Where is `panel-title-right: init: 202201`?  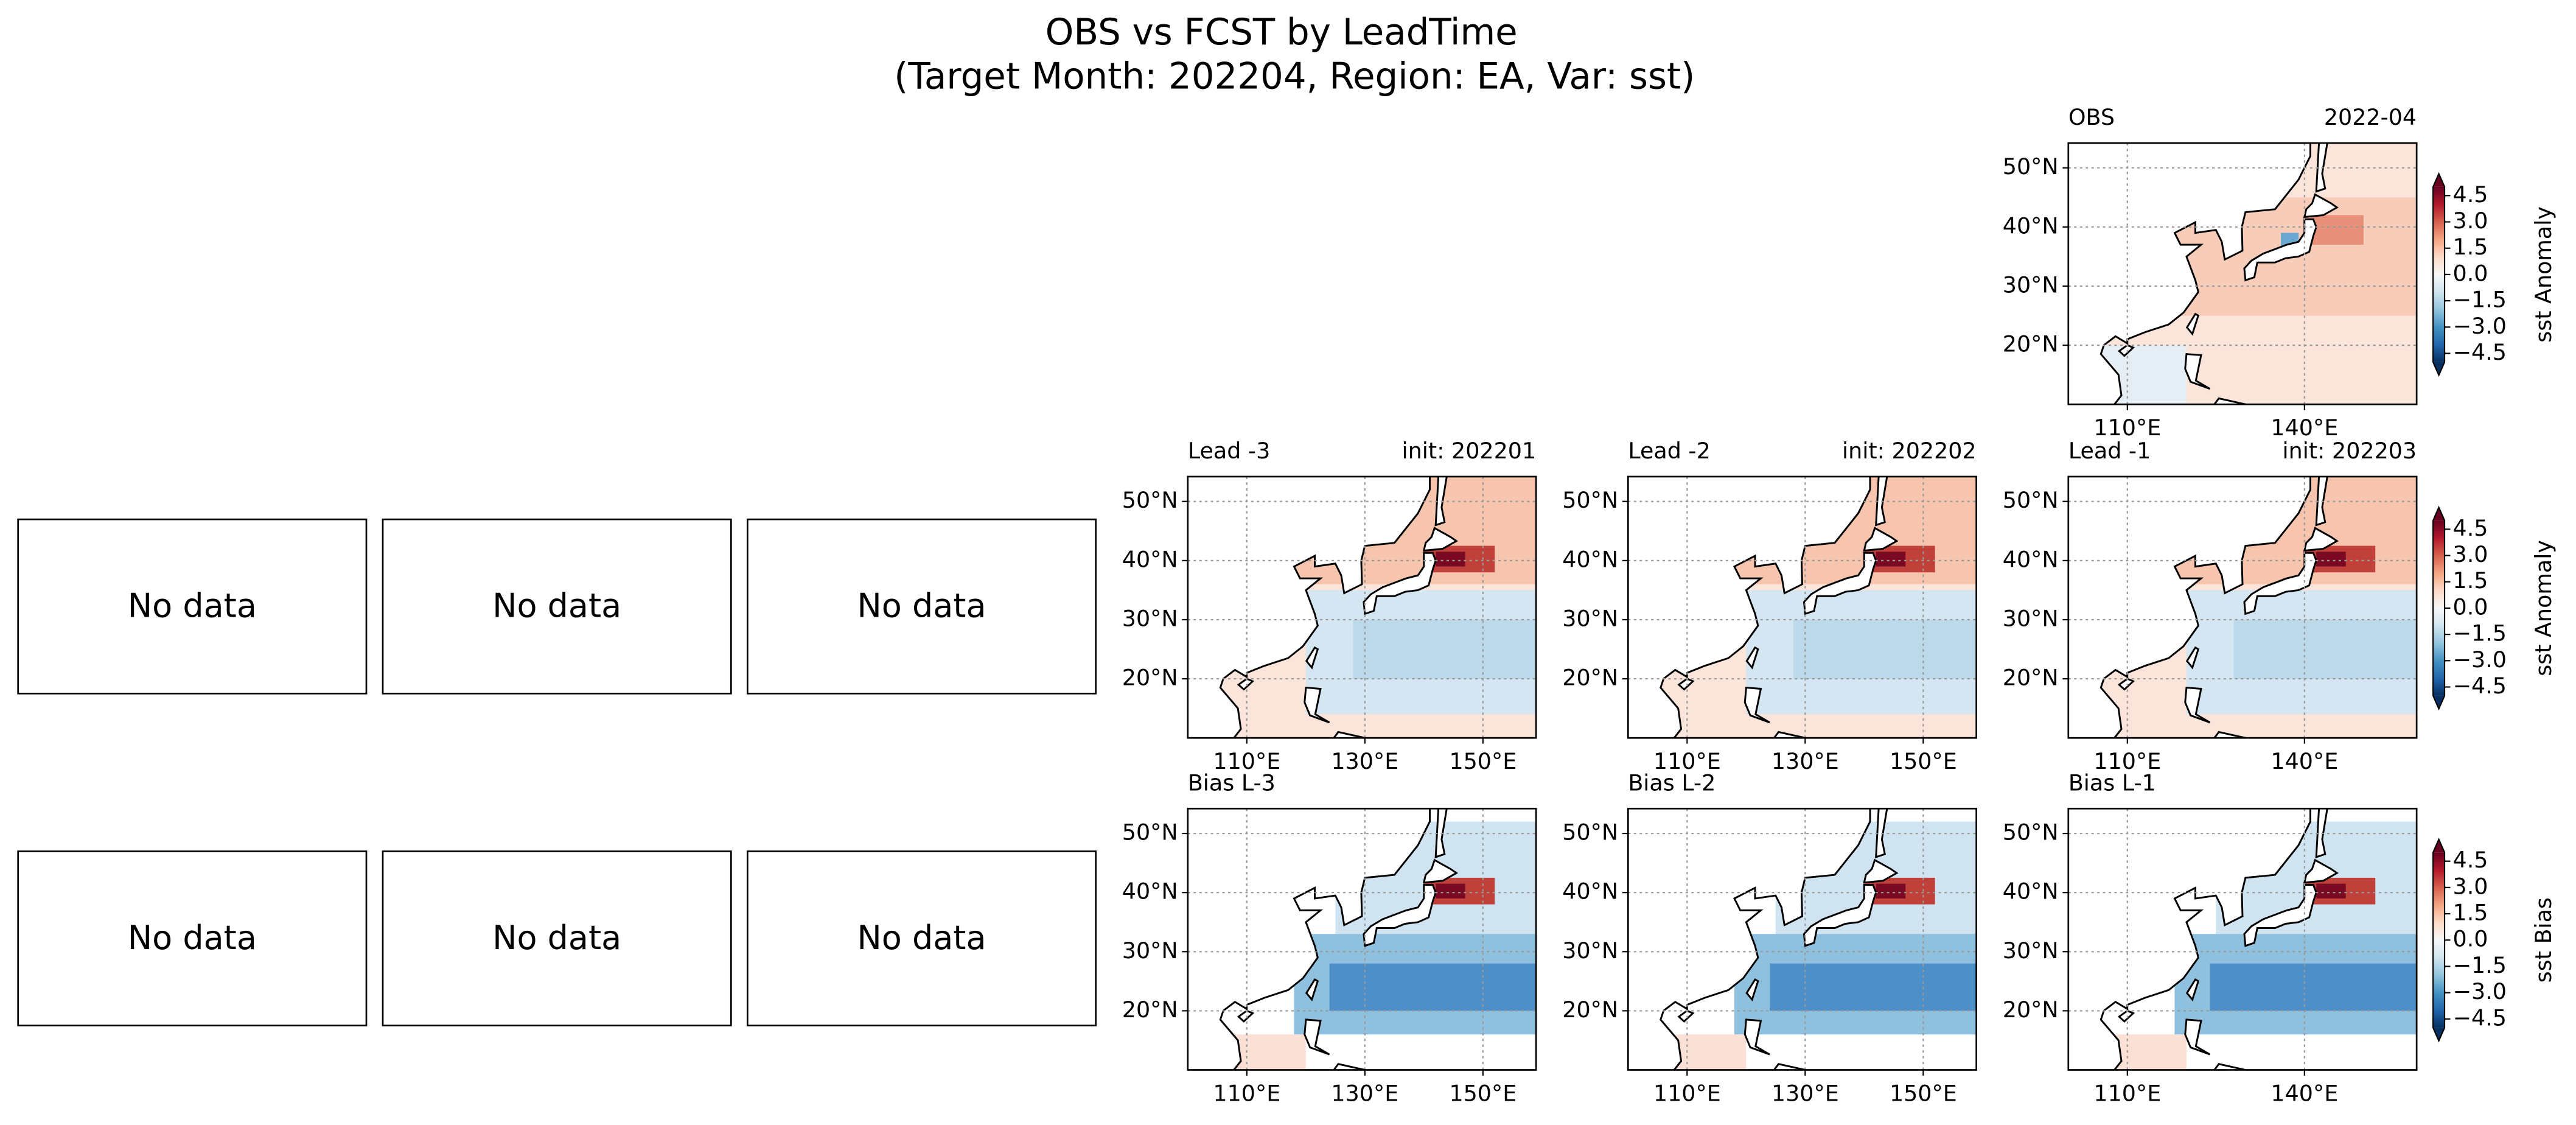
panel-title-right: init: 202201 is located at coordinates (1469, 451).